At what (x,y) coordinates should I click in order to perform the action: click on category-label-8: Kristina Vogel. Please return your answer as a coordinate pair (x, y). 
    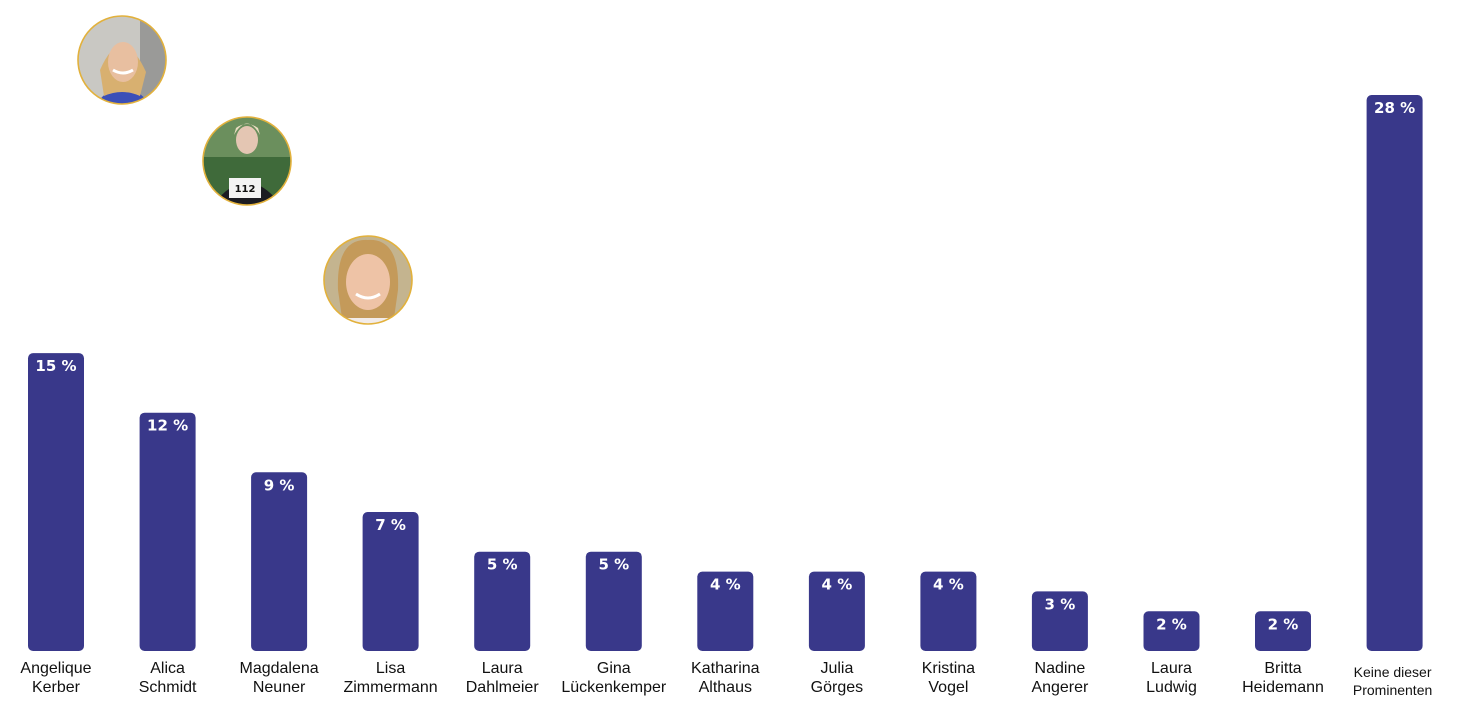
    Looking at the image, I should click on (948, 678).